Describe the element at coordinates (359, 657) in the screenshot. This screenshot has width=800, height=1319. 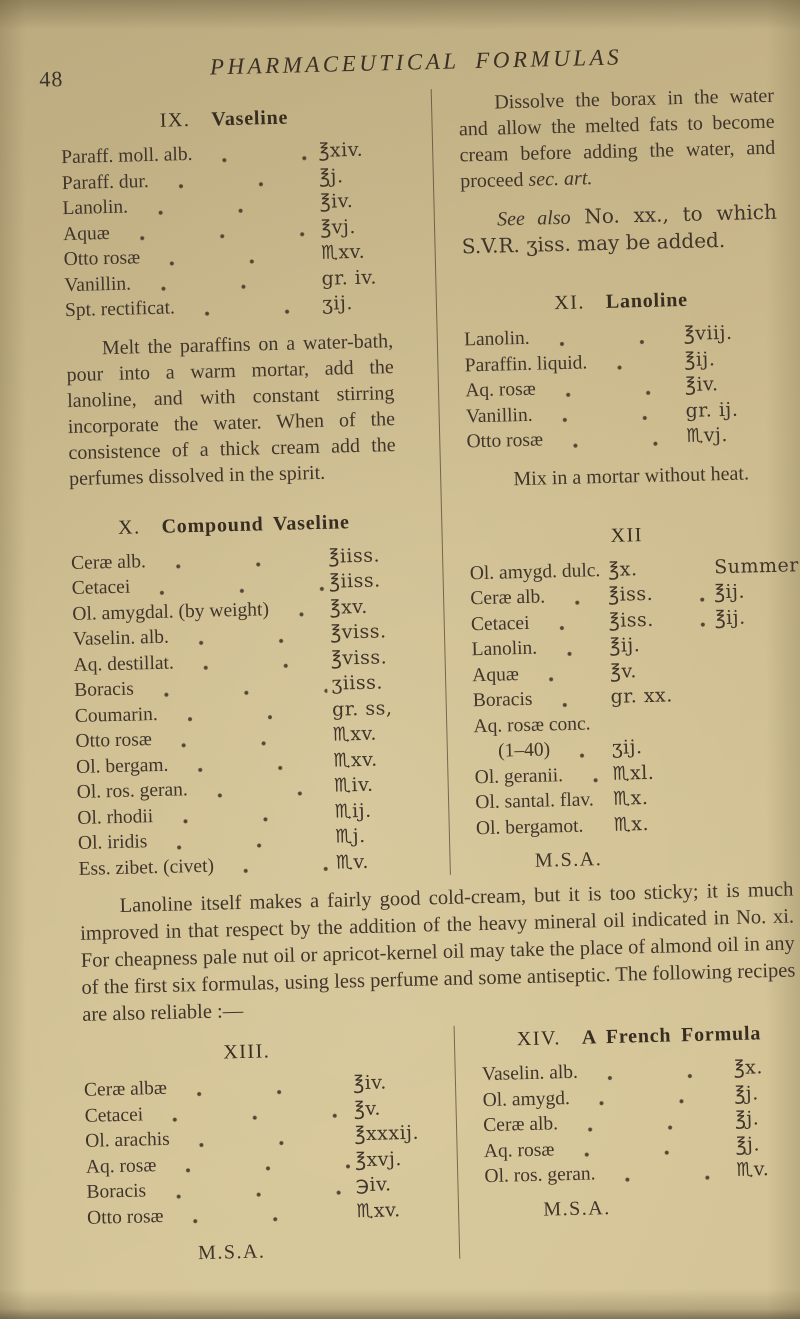
I see `ingredient-quantity: ℥viss.` at that location.